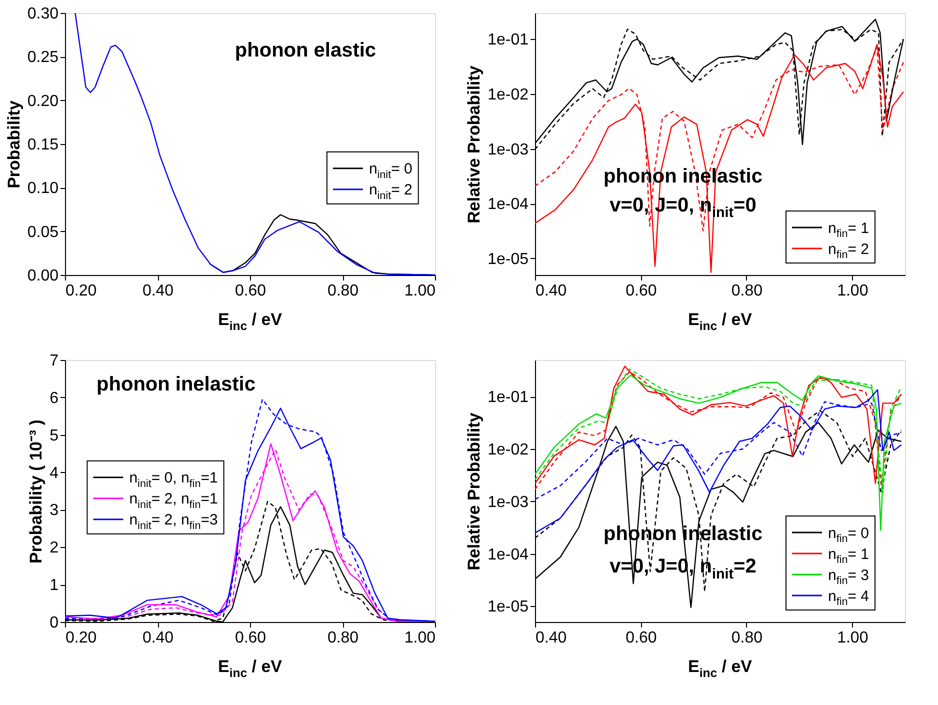 This screenshot has width=938, height=705. Describe the element at coordinates (43, 232) in the screenshot. I see `y-tick-label: 0.05` at that location.